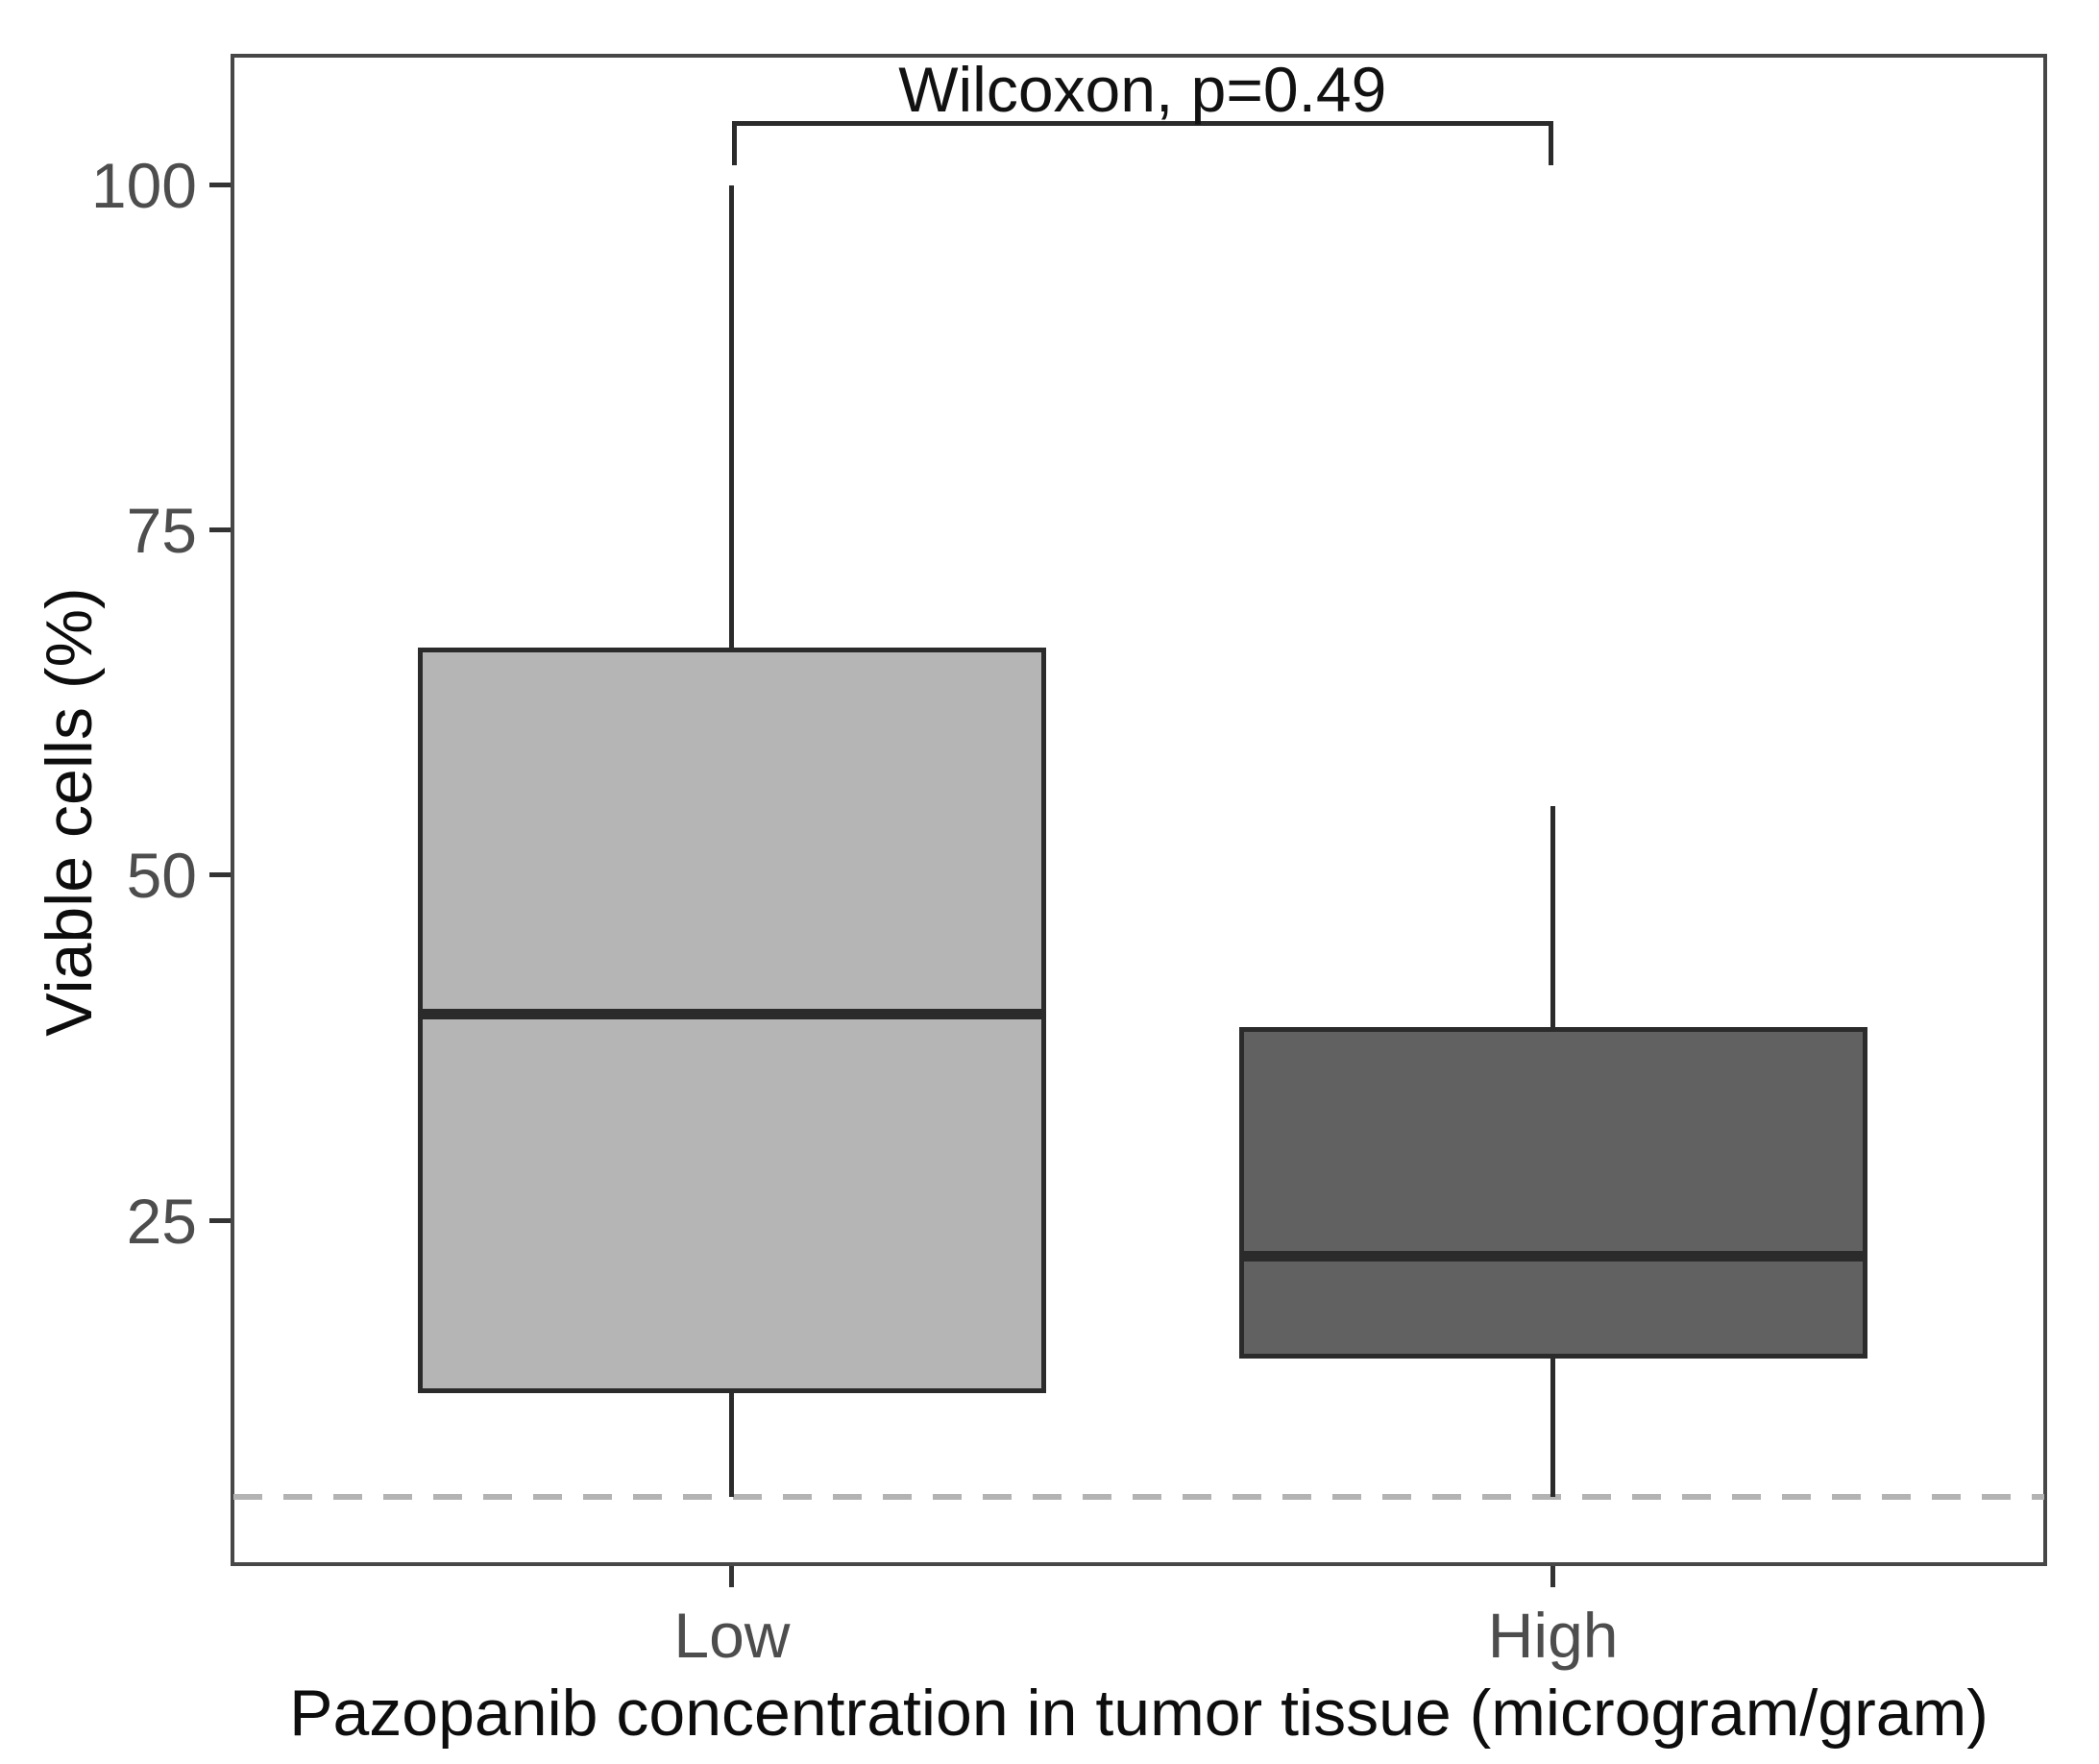 Image resolution: width=2099 pixels, height=1764 pixels. Describe the element at coordinates (161, 1221) in the screenshot. I see `y-tick-label: 25` at that location.